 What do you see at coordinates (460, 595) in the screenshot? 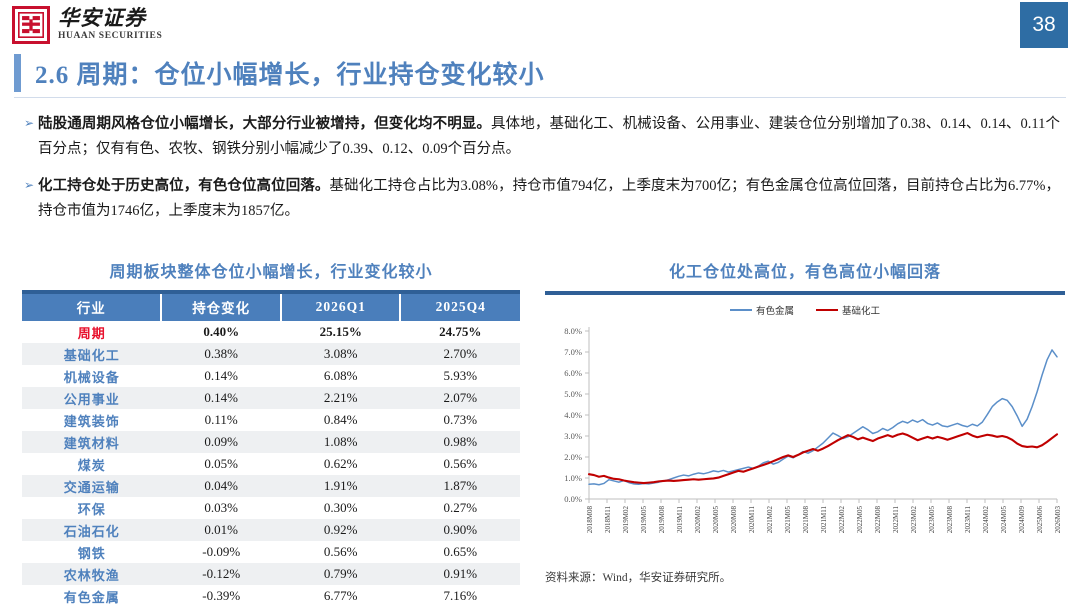
I see `cell-q4: 7.16%` at bounding box center [460, 595].